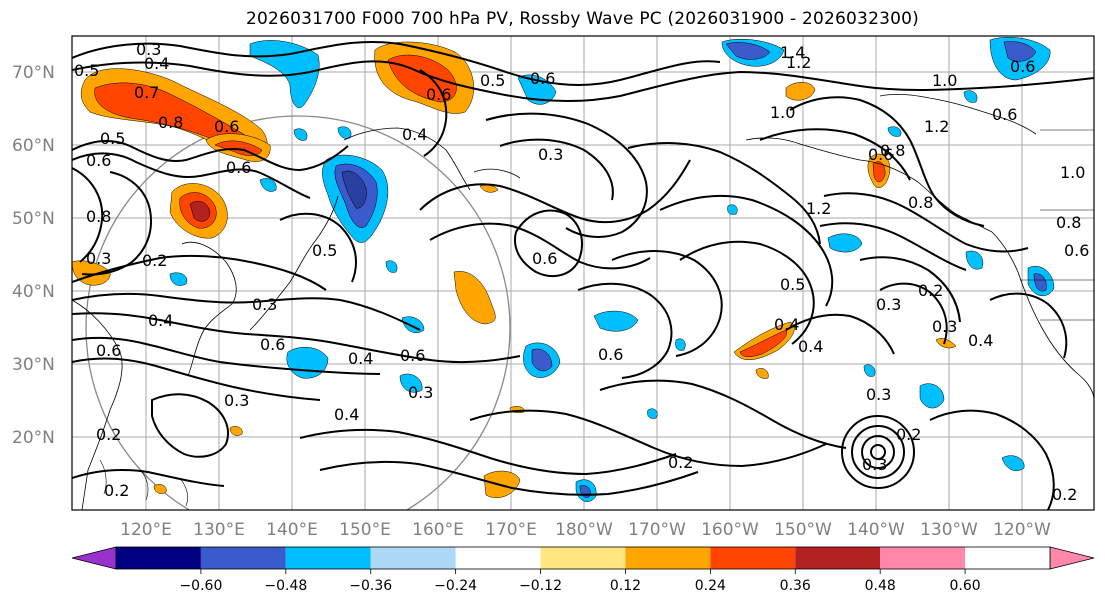 The height and width of the screenshot is (604, 1105). Describe the element at coordinates (876, 530) in the screenshot. I see `lon-label: 140°W` at that location.